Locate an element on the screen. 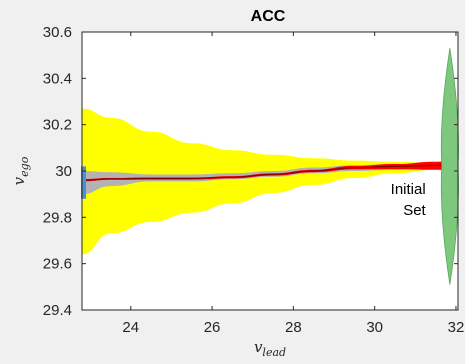 Image resolution: width=465 pixels, height=364 pixels. x-tick-label: 24 is located at coordinates (130, 327).